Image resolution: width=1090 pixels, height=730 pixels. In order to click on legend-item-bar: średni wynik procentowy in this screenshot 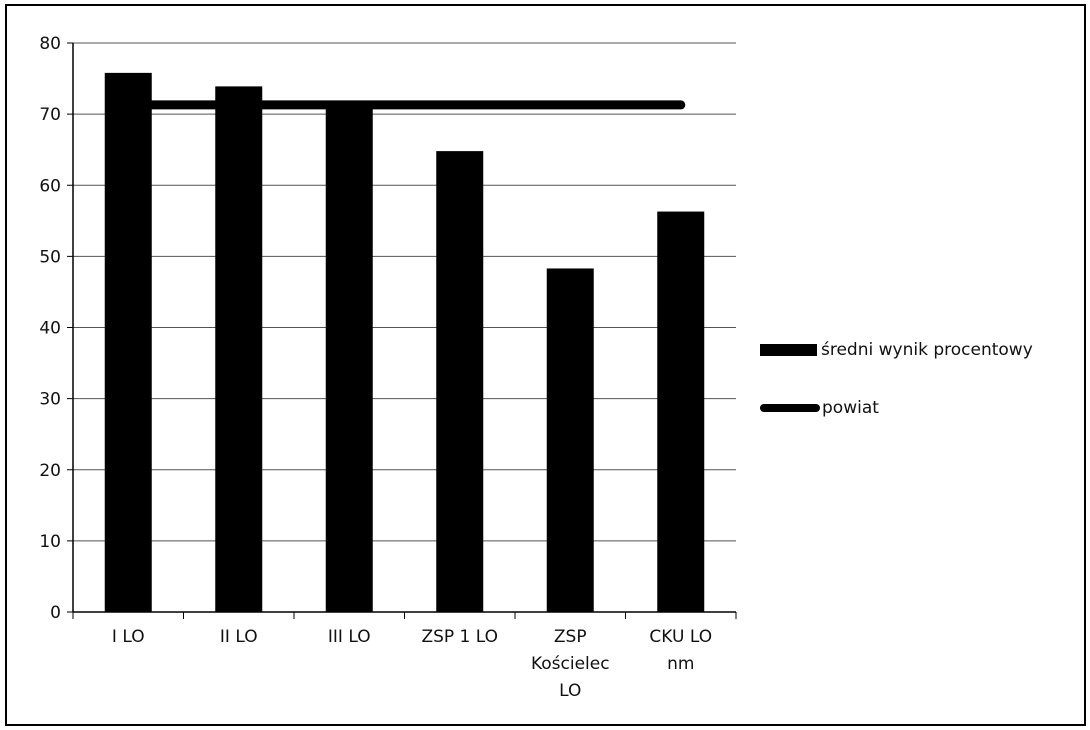, I will do `click(896, 350)`.